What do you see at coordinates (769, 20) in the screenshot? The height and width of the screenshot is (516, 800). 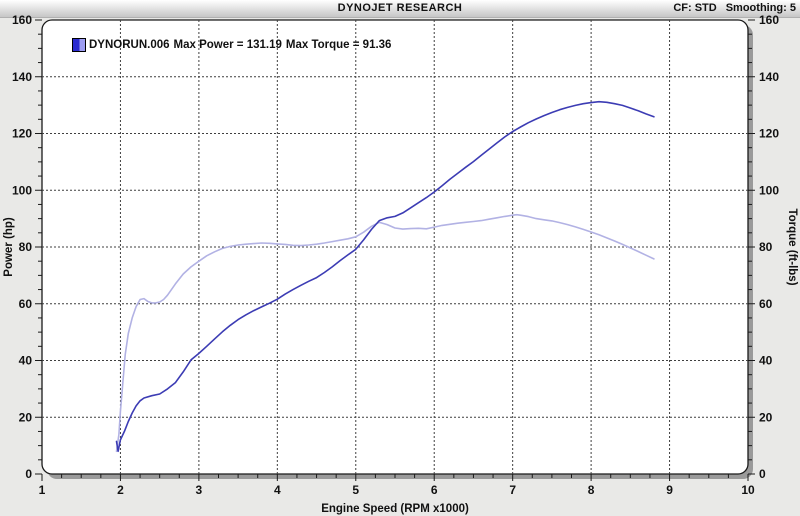 I see `y-tick-label-right: 160` at bounding box center [769, 20].